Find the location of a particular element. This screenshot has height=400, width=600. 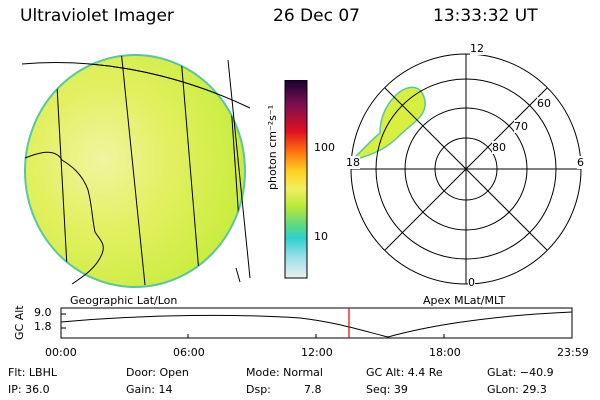

colorbar is located at coordinates (296, 179).